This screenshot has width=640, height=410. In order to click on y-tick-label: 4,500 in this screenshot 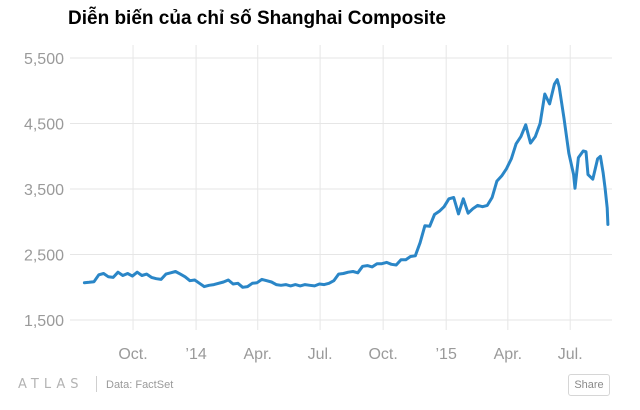, I will do `click(44, 125)`.